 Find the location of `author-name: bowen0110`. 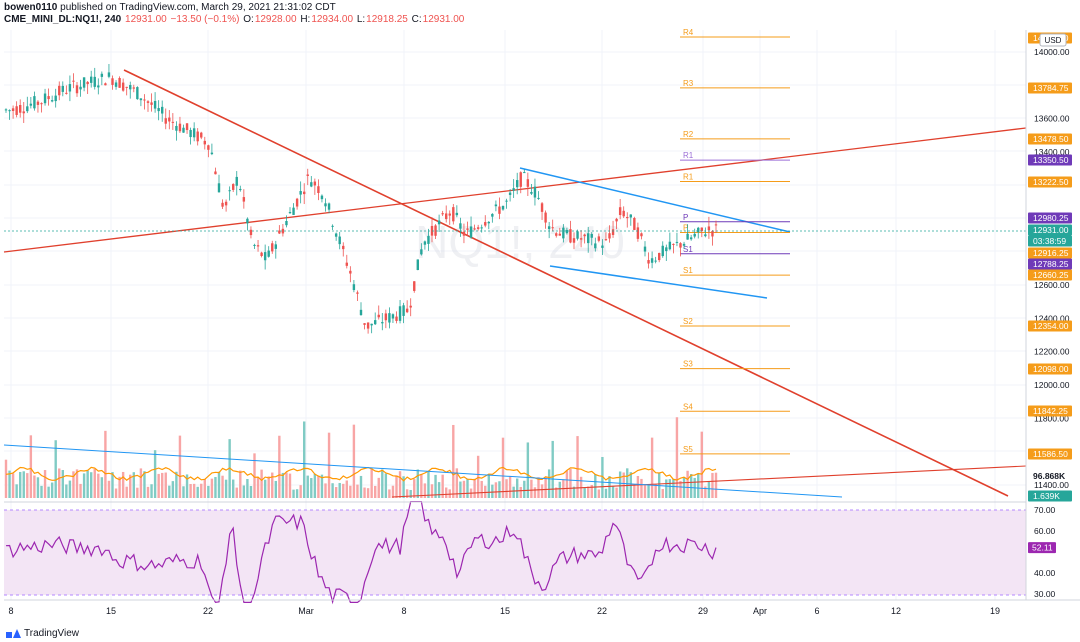

author-name: bowen0110 is located at coordinates (31, 7).